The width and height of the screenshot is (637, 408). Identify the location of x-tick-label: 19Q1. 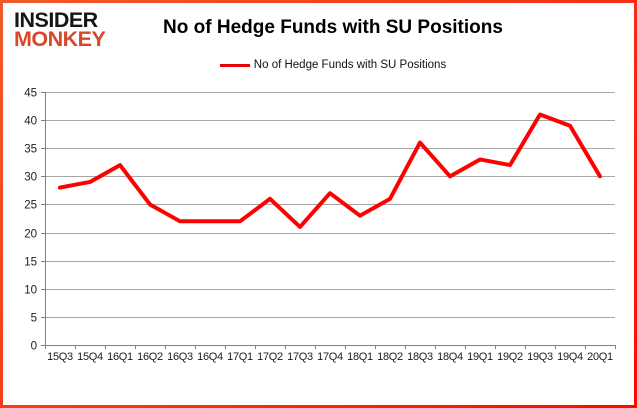
(480, 357).